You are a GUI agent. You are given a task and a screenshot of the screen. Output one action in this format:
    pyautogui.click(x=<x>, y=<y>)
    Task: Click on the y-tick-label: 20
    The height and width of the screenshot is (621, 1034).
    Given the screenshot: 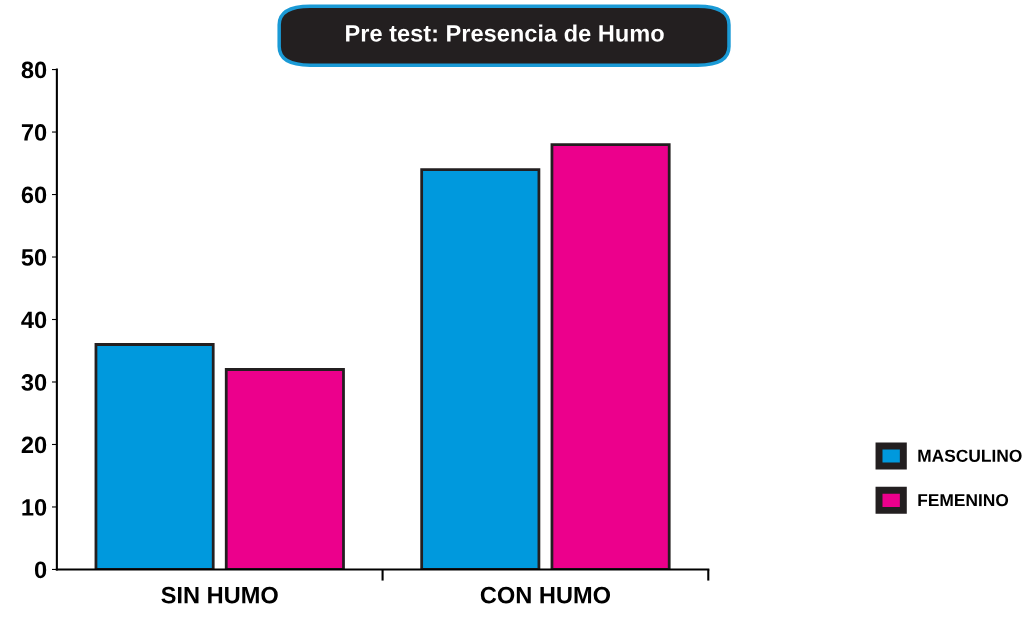 What is the action you would take?
    pyautogui.click(x=34, y=445)
    